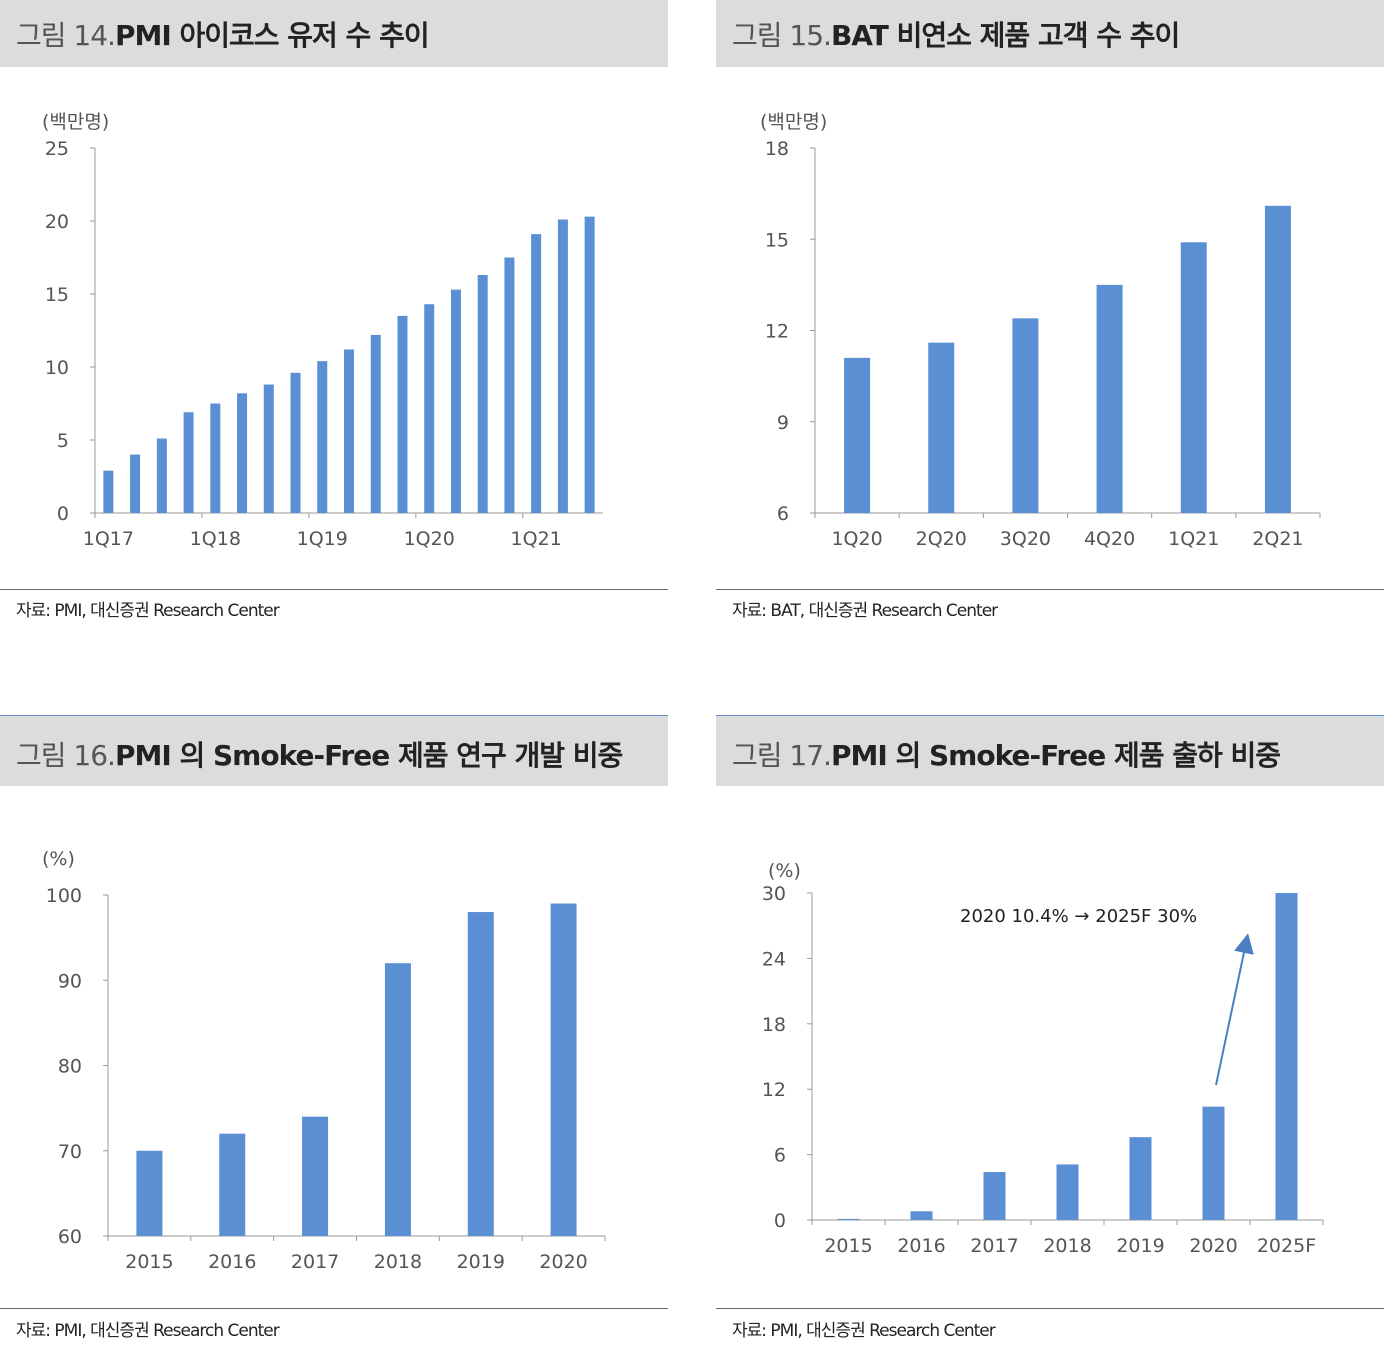  I want to click on bar-4Q19, so click(402, 414).